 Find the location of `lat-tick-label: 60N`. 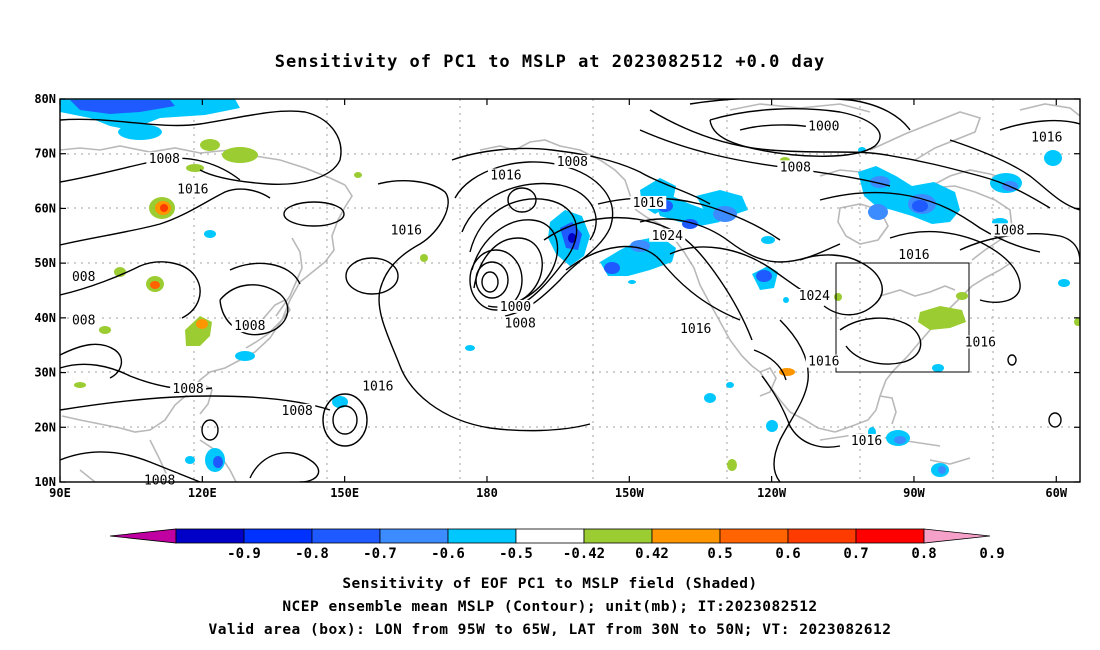

lat-tick-label: 60N is located at coordinates (45, 208).